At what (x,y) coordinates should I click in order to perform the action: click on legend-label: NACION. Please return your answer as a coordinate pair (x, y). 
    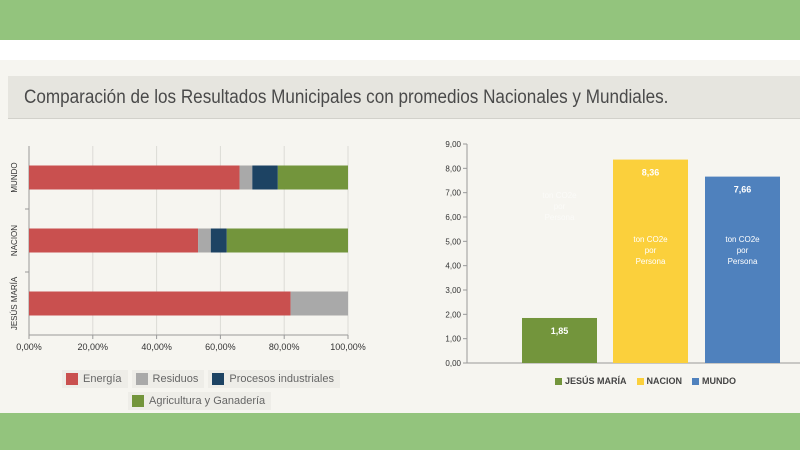
    Looking at the image, I should click on (664, 381).